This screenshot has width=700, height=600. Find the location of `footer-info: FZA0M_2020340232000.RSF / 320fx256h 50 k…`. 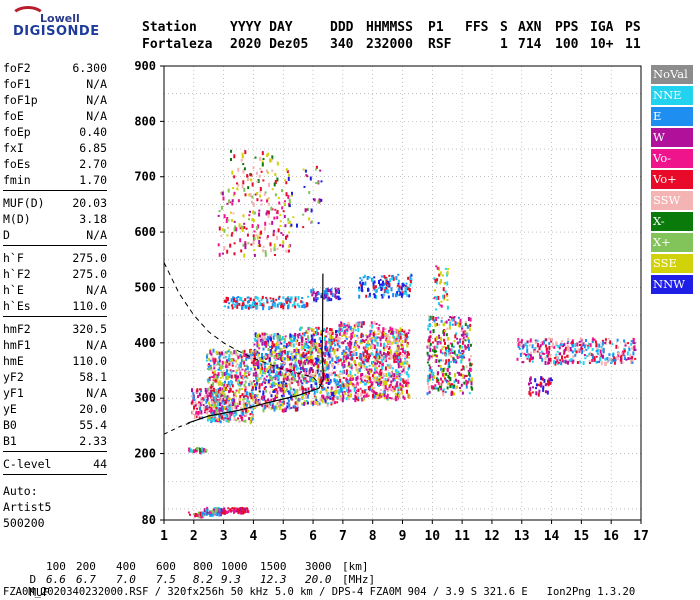

footer-info: FZA0M_2020340232000.RSF / 320fx256h 50 k… is located at coordinates (319, 592).